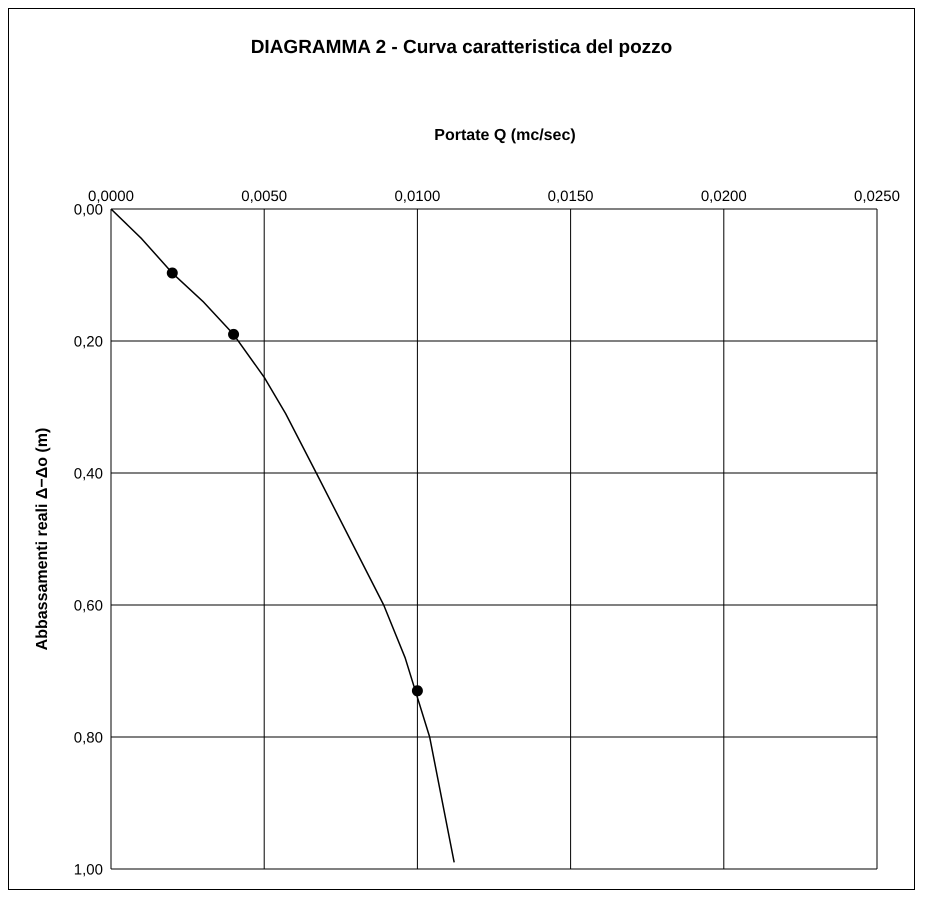  What do you see at coordinates (417, 196) in the screenshot?
I see `x-tick-label: 0,0100` at bounding box center [417, 196].